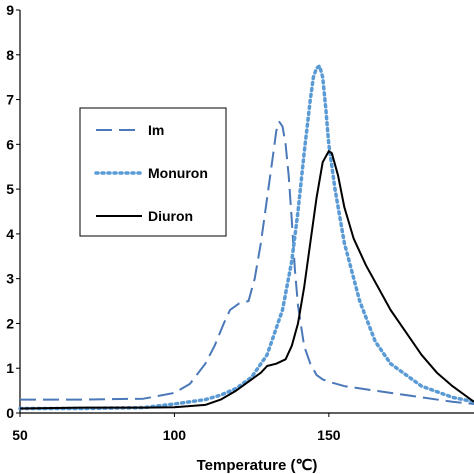  What do you see at coordinates (10, 100) in the screenshot?
I see `y-tick-label: 7` at bounding box center [10, 100].